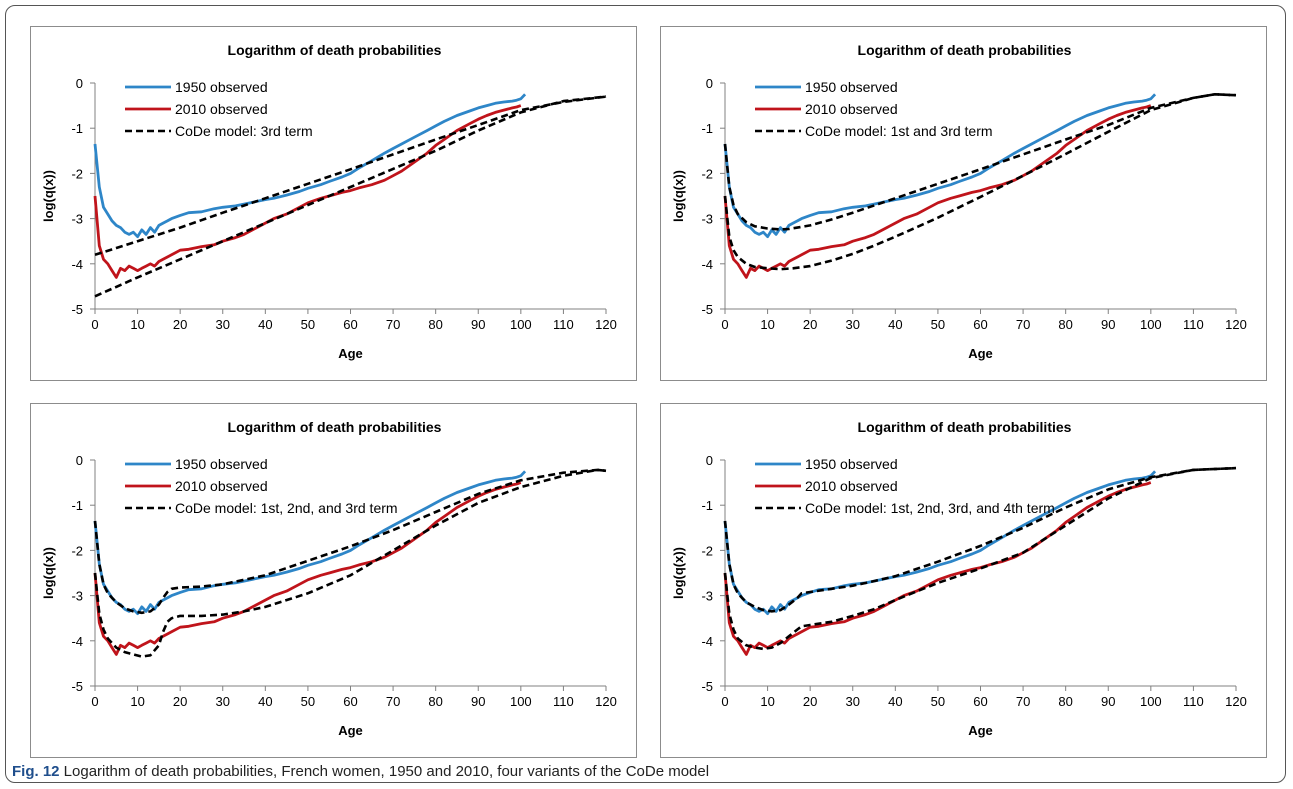 This screenshot has width=1293, height=789. I want to click on series-line-2010-observed, so click(307, 568).